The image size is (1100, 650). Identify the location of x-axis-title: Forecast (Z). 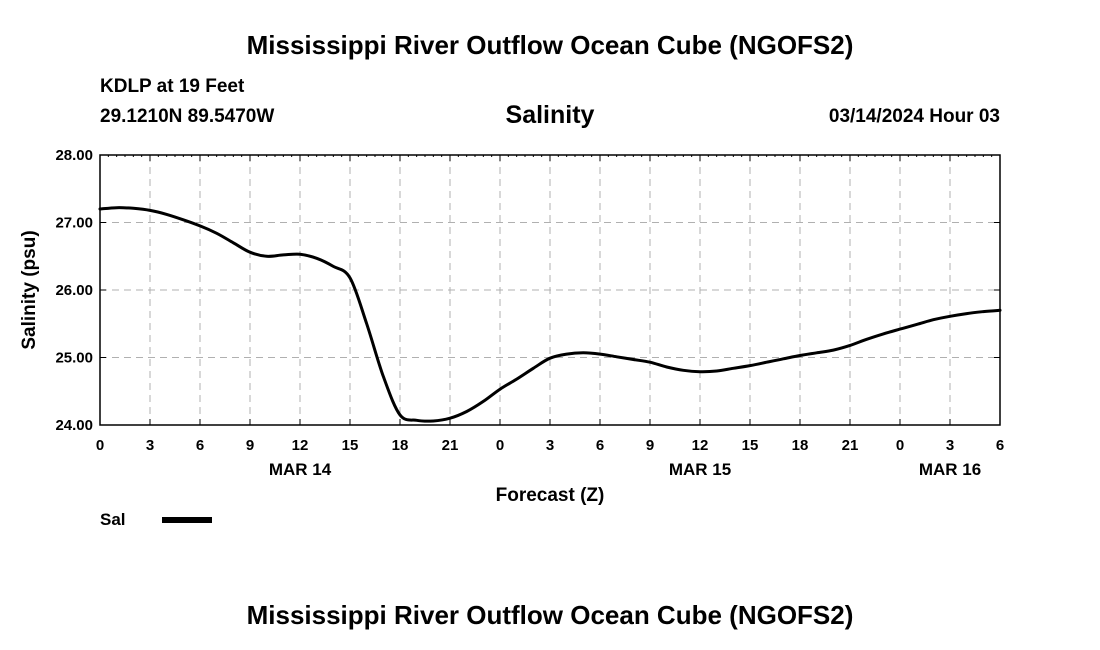
(550, 495).